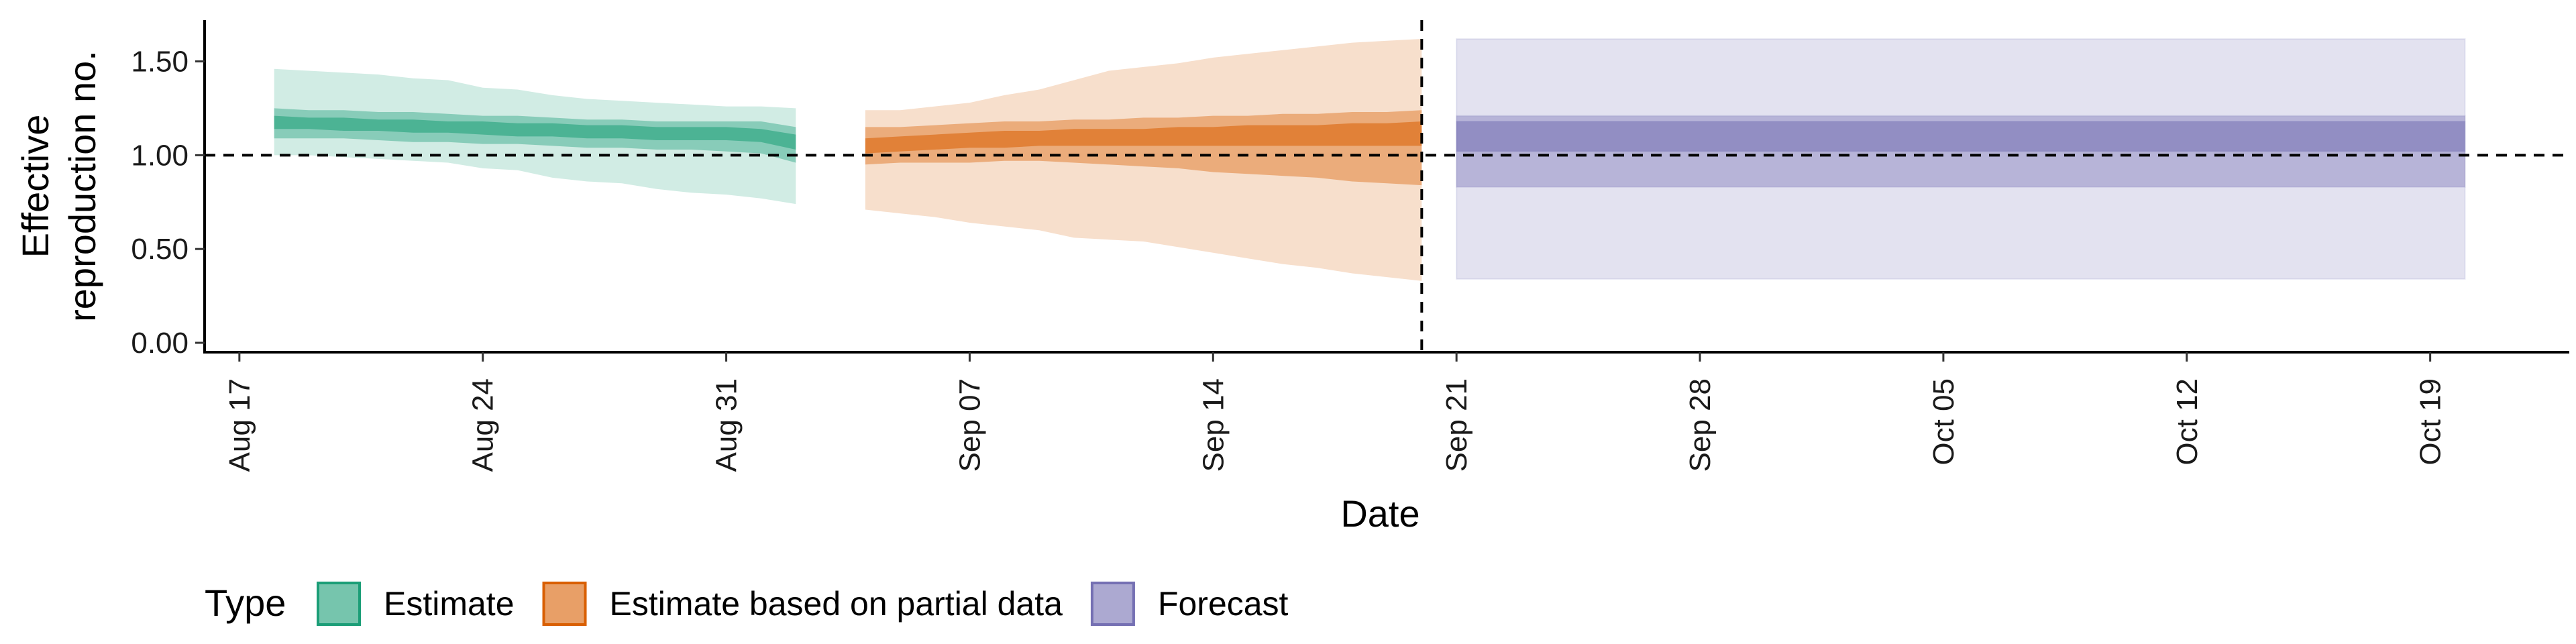 The height and width of the screenshot is (644, 2576). Describe the element at coordinates (1143, 160) in the screenshot. I see `series-estimate-based-on-partial-data` at that location.